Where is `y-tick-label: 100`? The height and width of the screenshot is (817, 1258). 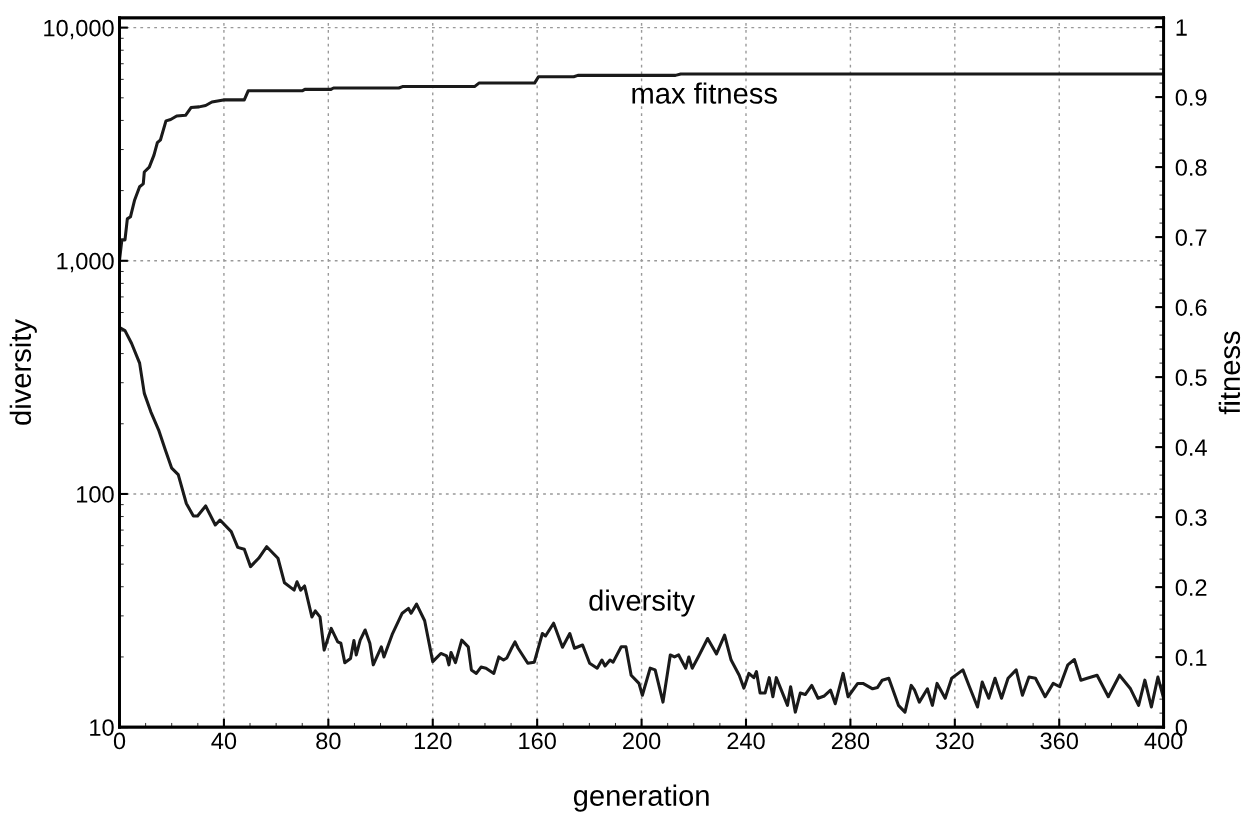 y-tick-label: 100 is located at coordinates (95, 494).